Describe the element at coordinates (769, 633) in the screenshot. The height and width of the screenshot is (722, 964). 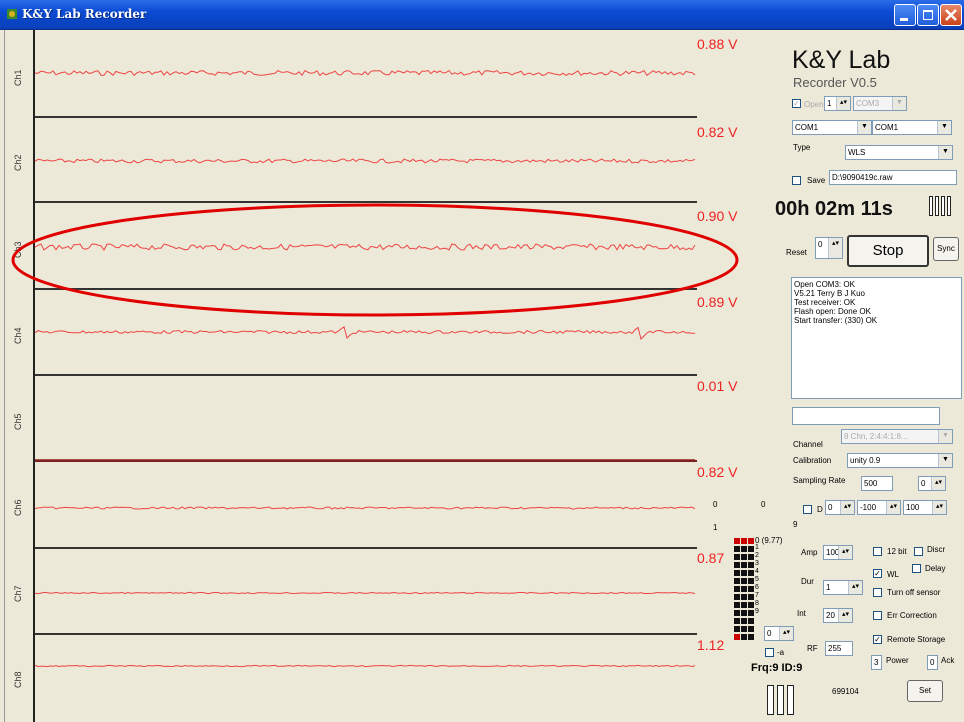
I see `small-spinner-value: 0` at that location.